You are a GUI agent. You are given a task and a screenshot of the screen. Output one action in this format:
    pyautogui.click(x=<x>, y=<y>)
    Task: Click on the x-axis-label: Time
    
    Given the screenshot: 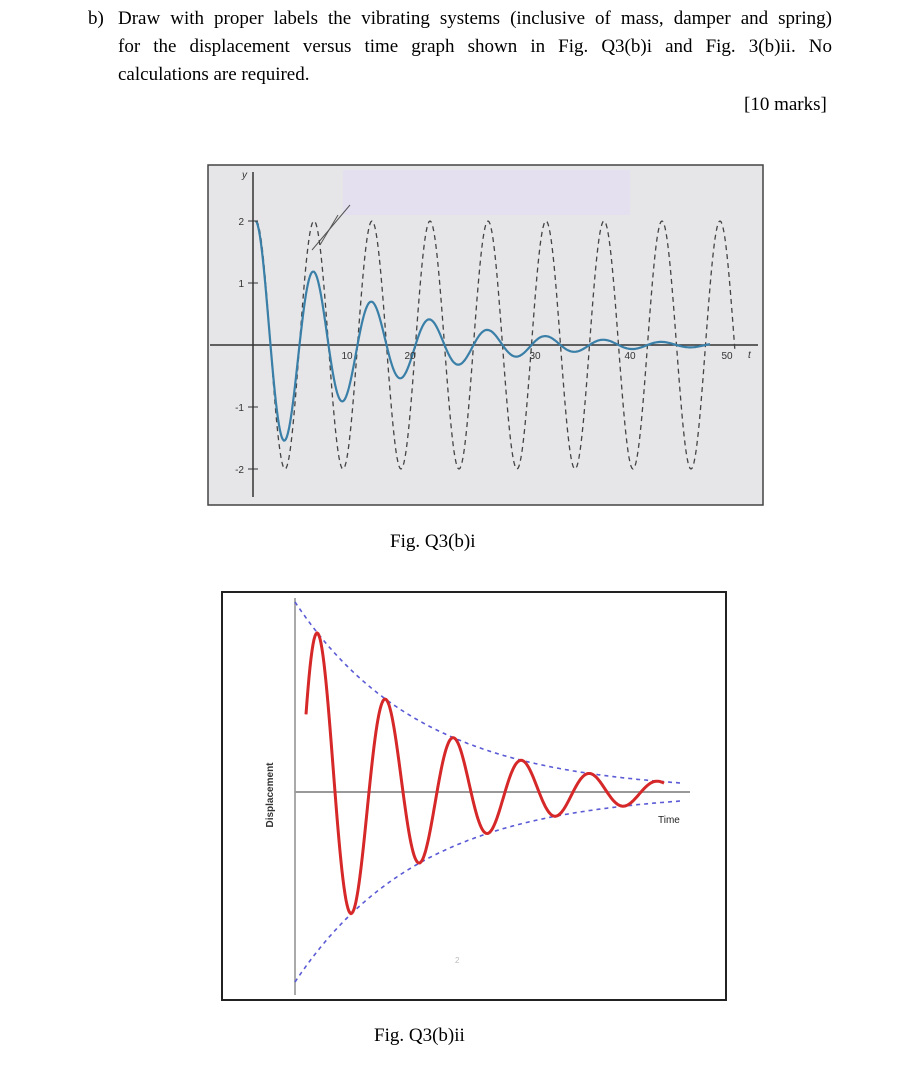 What is the action you would take?
    pyautogui.click(x=669, y=820)
    